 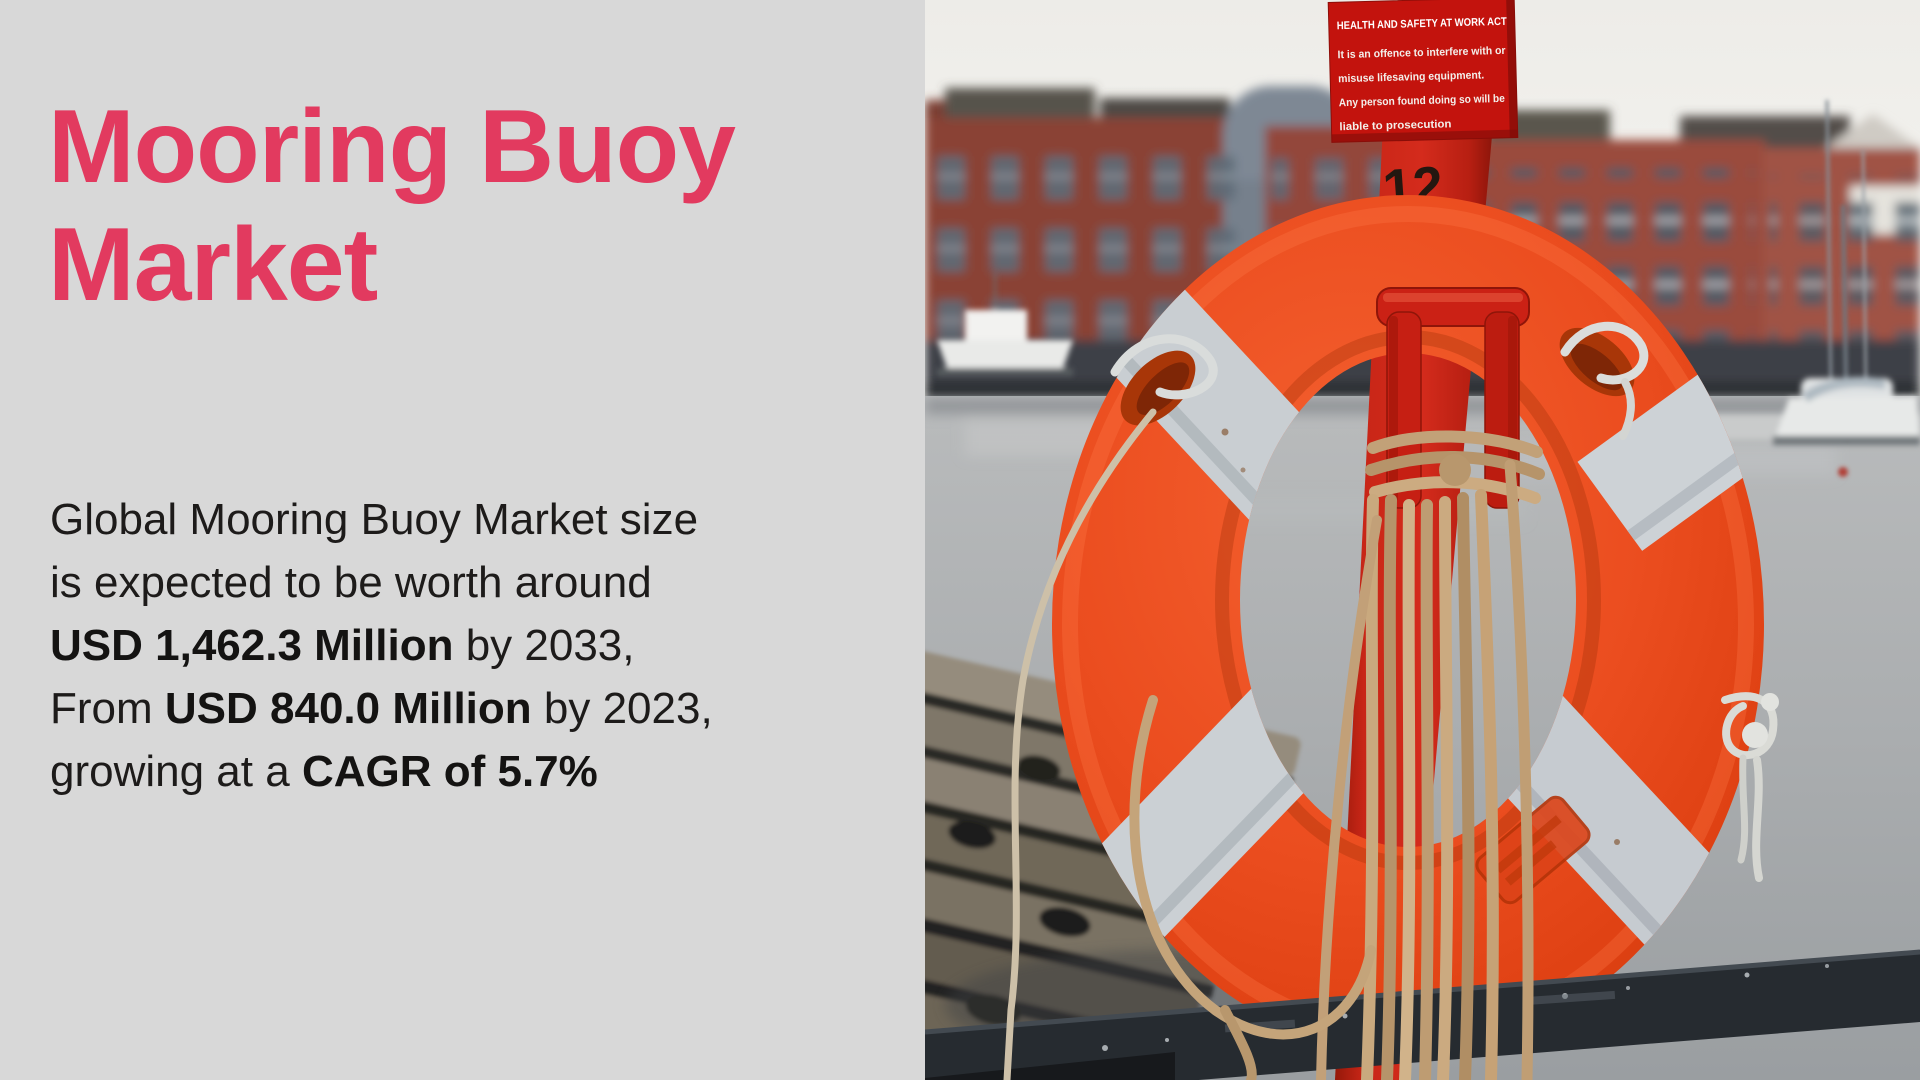 I want to click on sign-line-3: Any person found doing so will be, so click(x=1422, y=101).